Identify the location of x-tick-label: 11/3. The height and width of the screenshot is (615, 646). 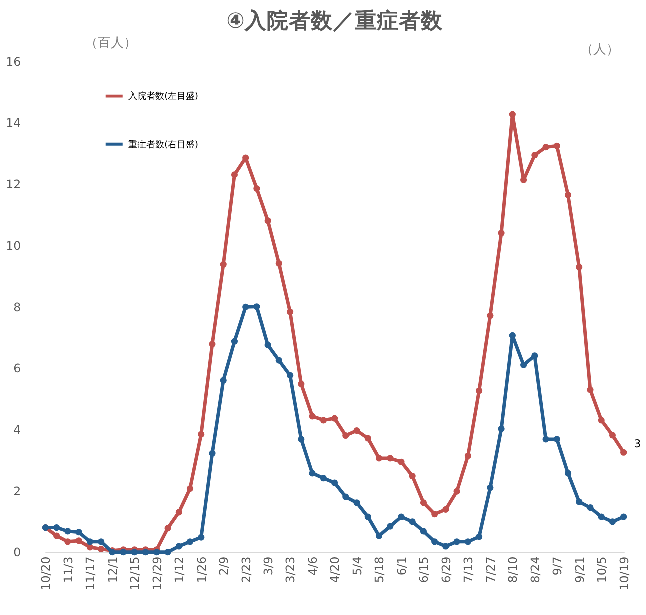
(68, 570).